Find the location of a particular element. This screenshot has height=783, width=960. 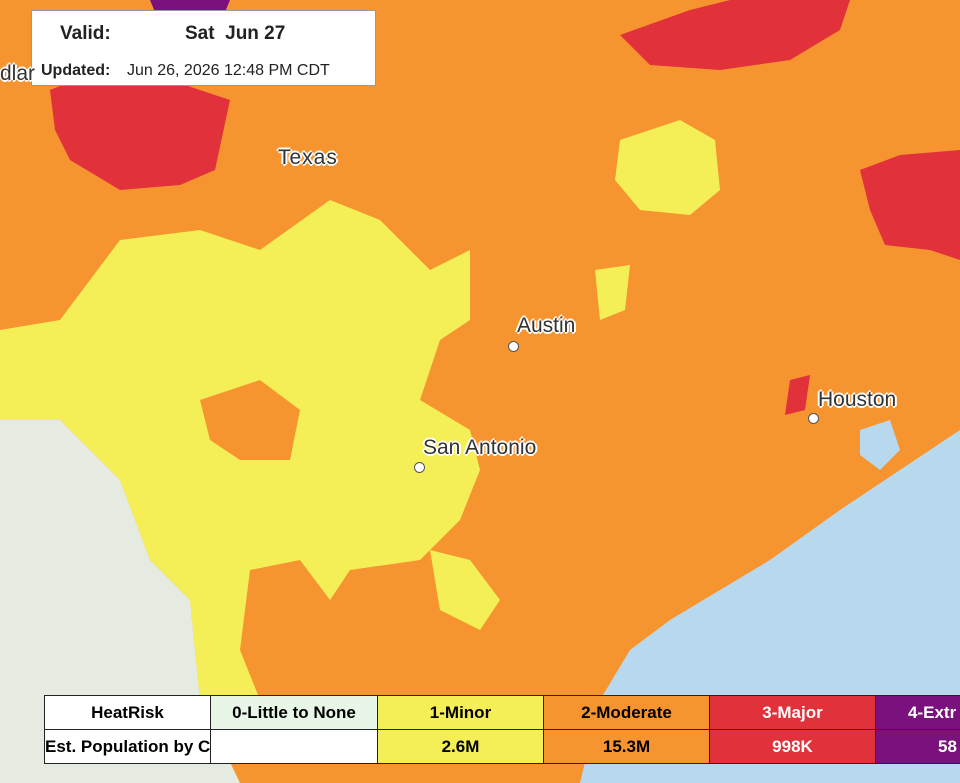

updated-label: Updated: is located at coordinates (76, 70).